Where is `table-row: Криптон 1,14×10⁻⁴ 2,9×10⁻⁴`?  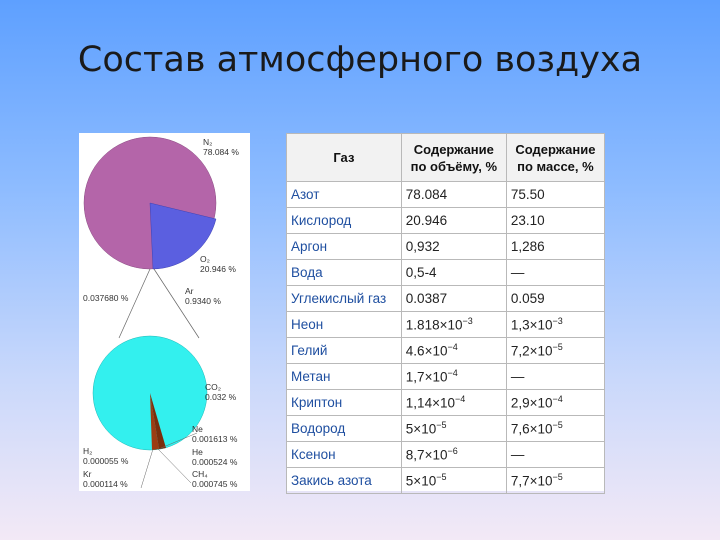
table-row: Криптон 1,14×10⁻⁴ 2,9×10⁻⁴ is located at coordinates (446, 402).